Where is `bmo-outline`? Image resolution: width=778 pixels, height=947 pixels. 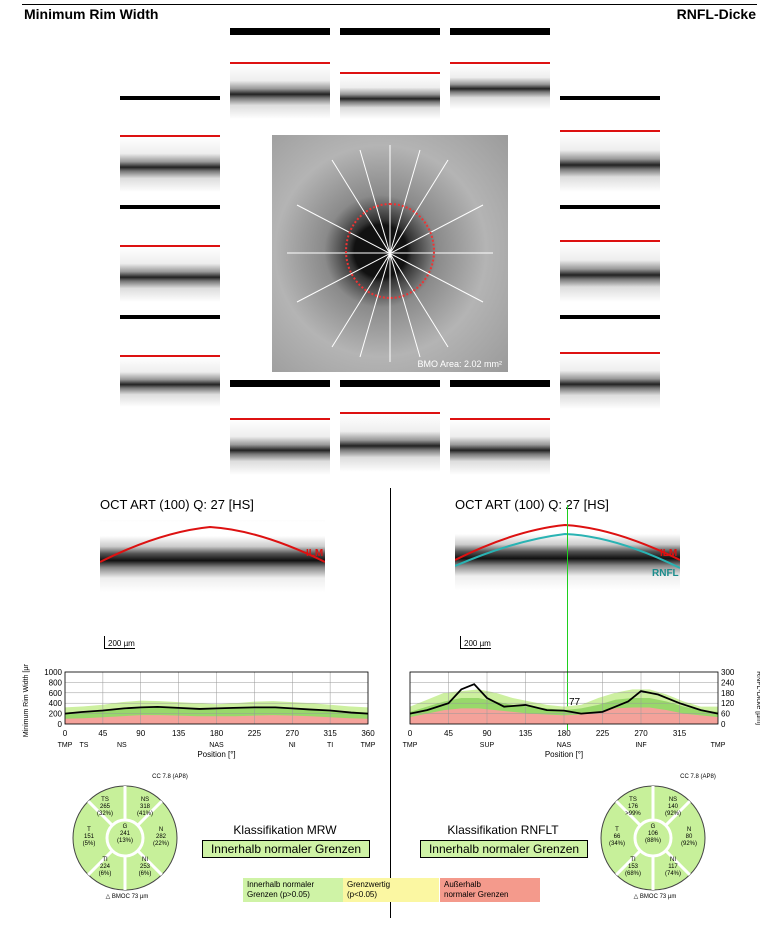 bmo-outline is located at coordinates (390, 251).